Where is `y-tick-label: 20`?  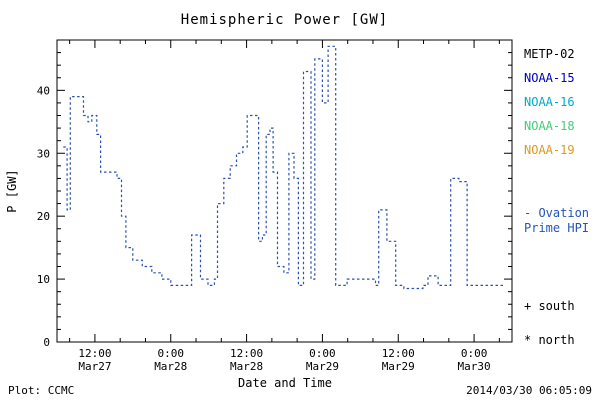
y-tick-label: 20 is located at coordinates (43, 216).